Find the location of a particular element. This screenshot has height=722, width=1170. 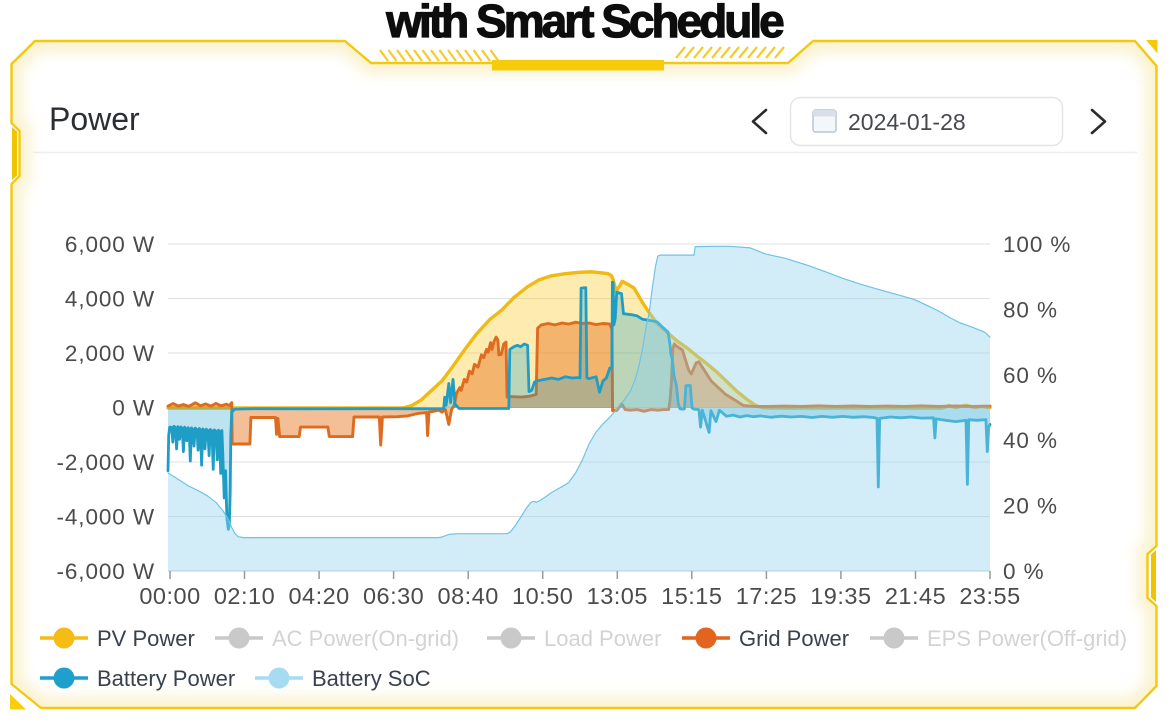

svg-text: 40 % is located at coordinates (1030, 440).